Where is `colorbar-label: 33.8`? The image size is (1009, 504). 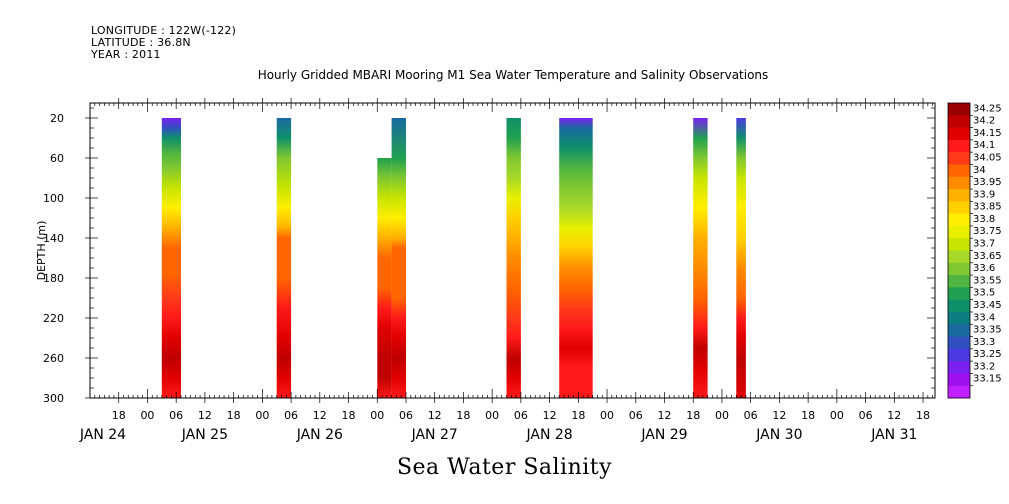 colorbar-label: 33.8 is located at coordinates (984, 219).